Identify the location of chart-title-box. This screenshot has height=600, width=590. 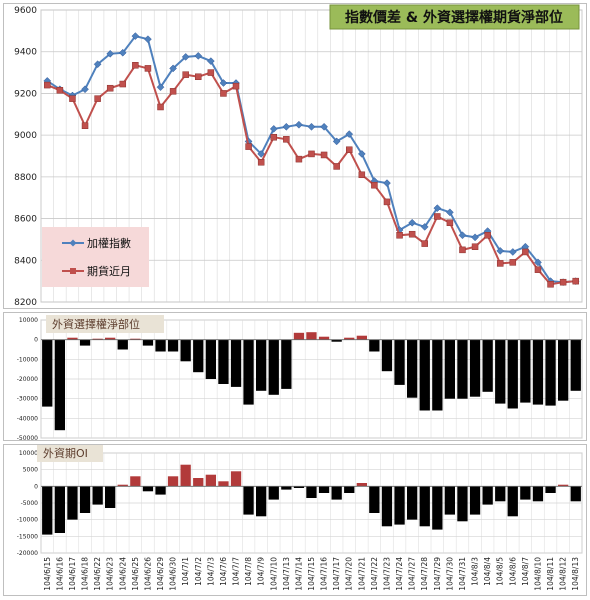
(454, 17).